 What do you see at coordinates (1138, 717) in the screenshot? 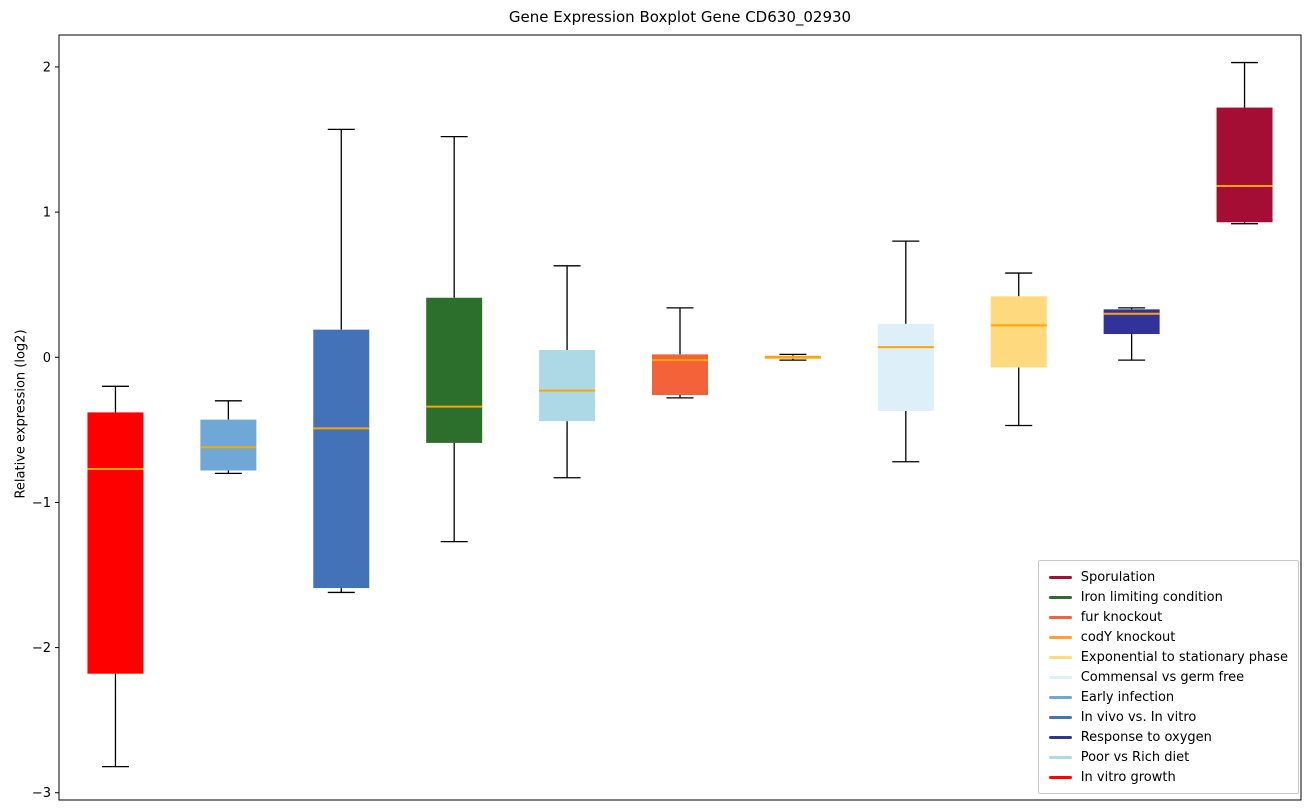
I see `legend-label: In vivo vs. In vitro` at bounding box center [1138, 717].